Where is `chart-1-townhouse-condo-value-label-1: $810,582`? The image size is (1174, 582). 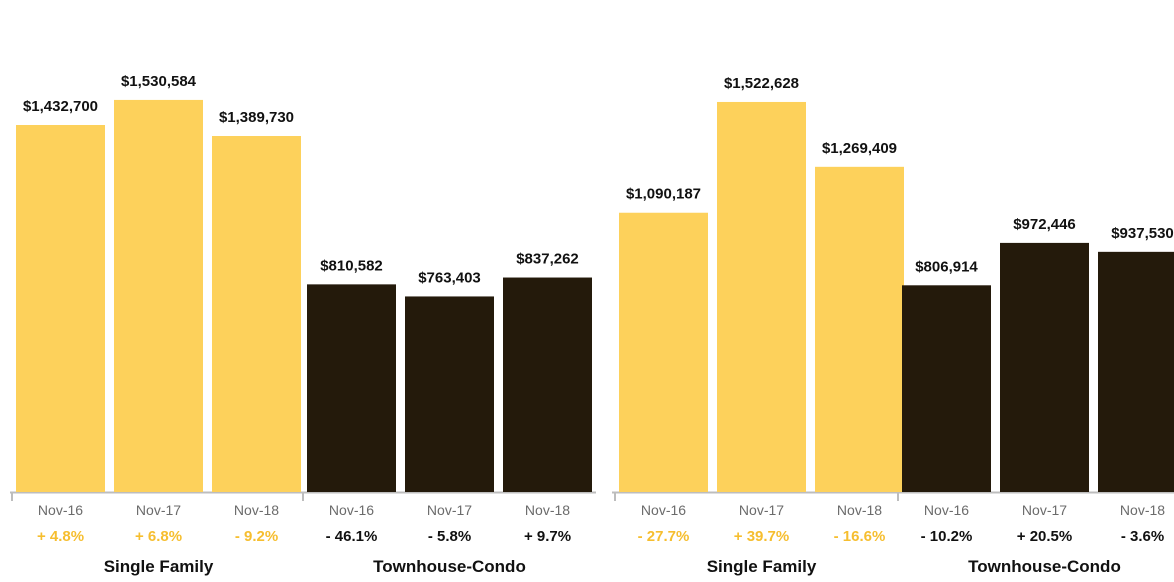
chart-1-townhouse-condo-value-label-1: $810,582 is located at coordinates (351, 265).